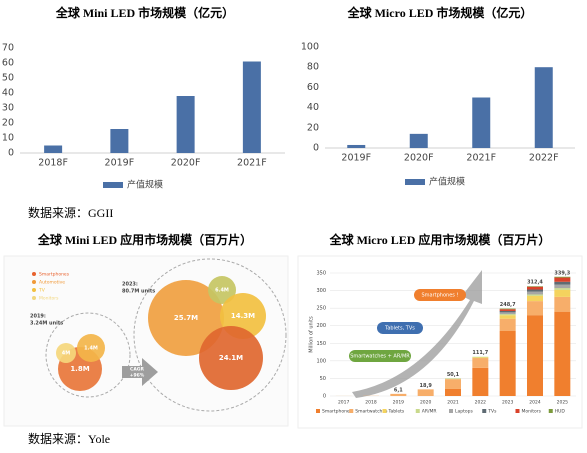  What do you see at coordinates (492, 412) in the screenshot?
I see `legend-label: TVs` at bounding box center [492, 412].